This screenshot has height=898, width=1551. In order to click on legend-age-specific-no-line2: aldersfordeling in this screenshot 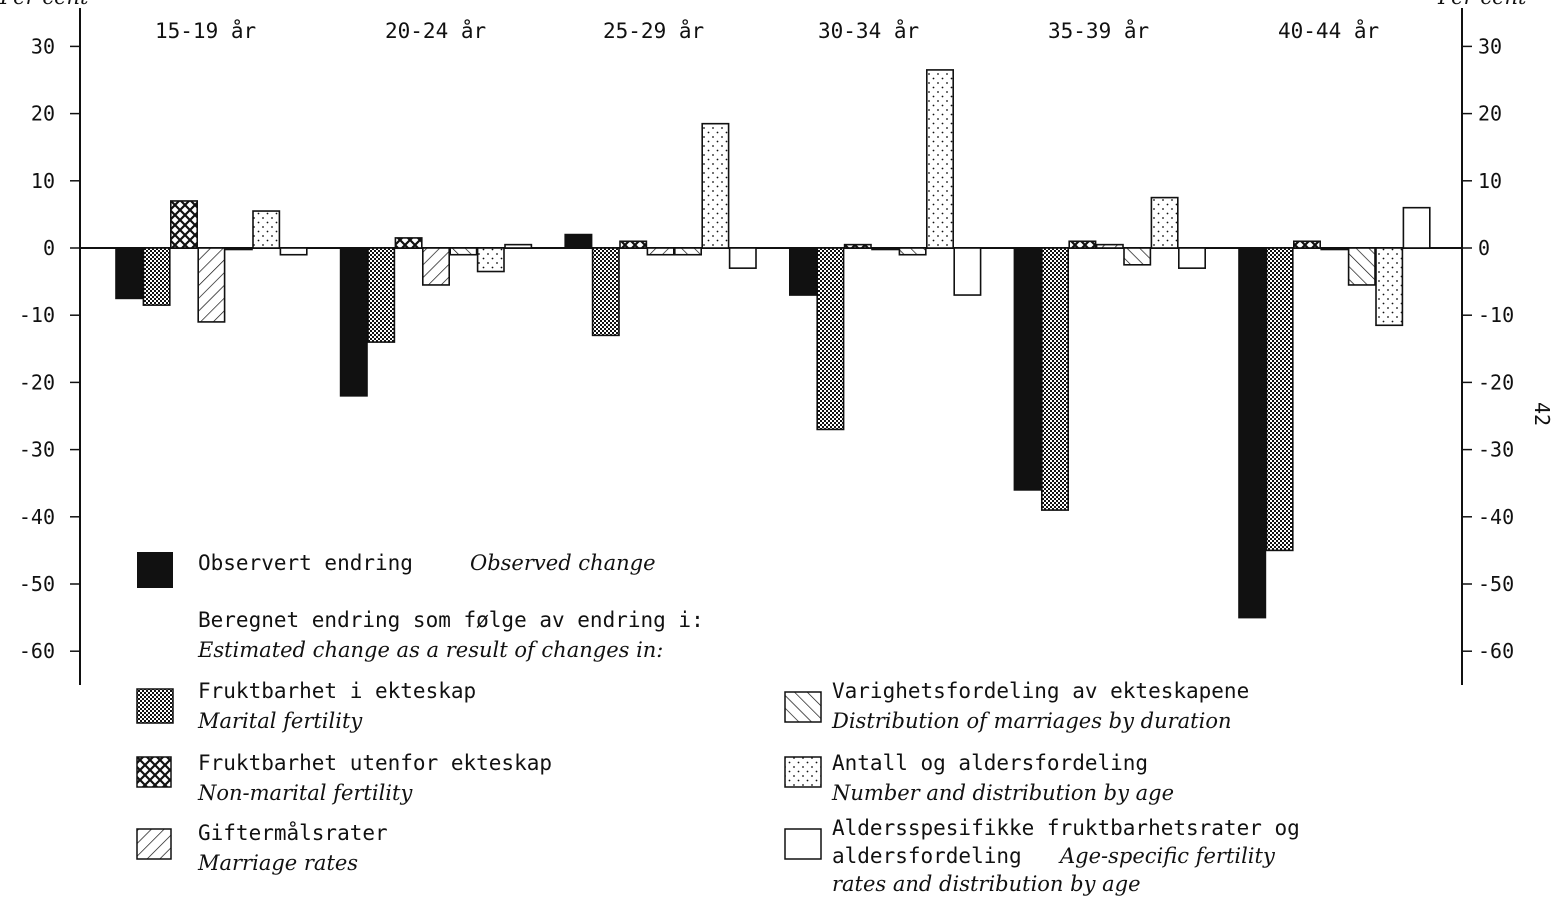, I will do `click(927, 856)`.